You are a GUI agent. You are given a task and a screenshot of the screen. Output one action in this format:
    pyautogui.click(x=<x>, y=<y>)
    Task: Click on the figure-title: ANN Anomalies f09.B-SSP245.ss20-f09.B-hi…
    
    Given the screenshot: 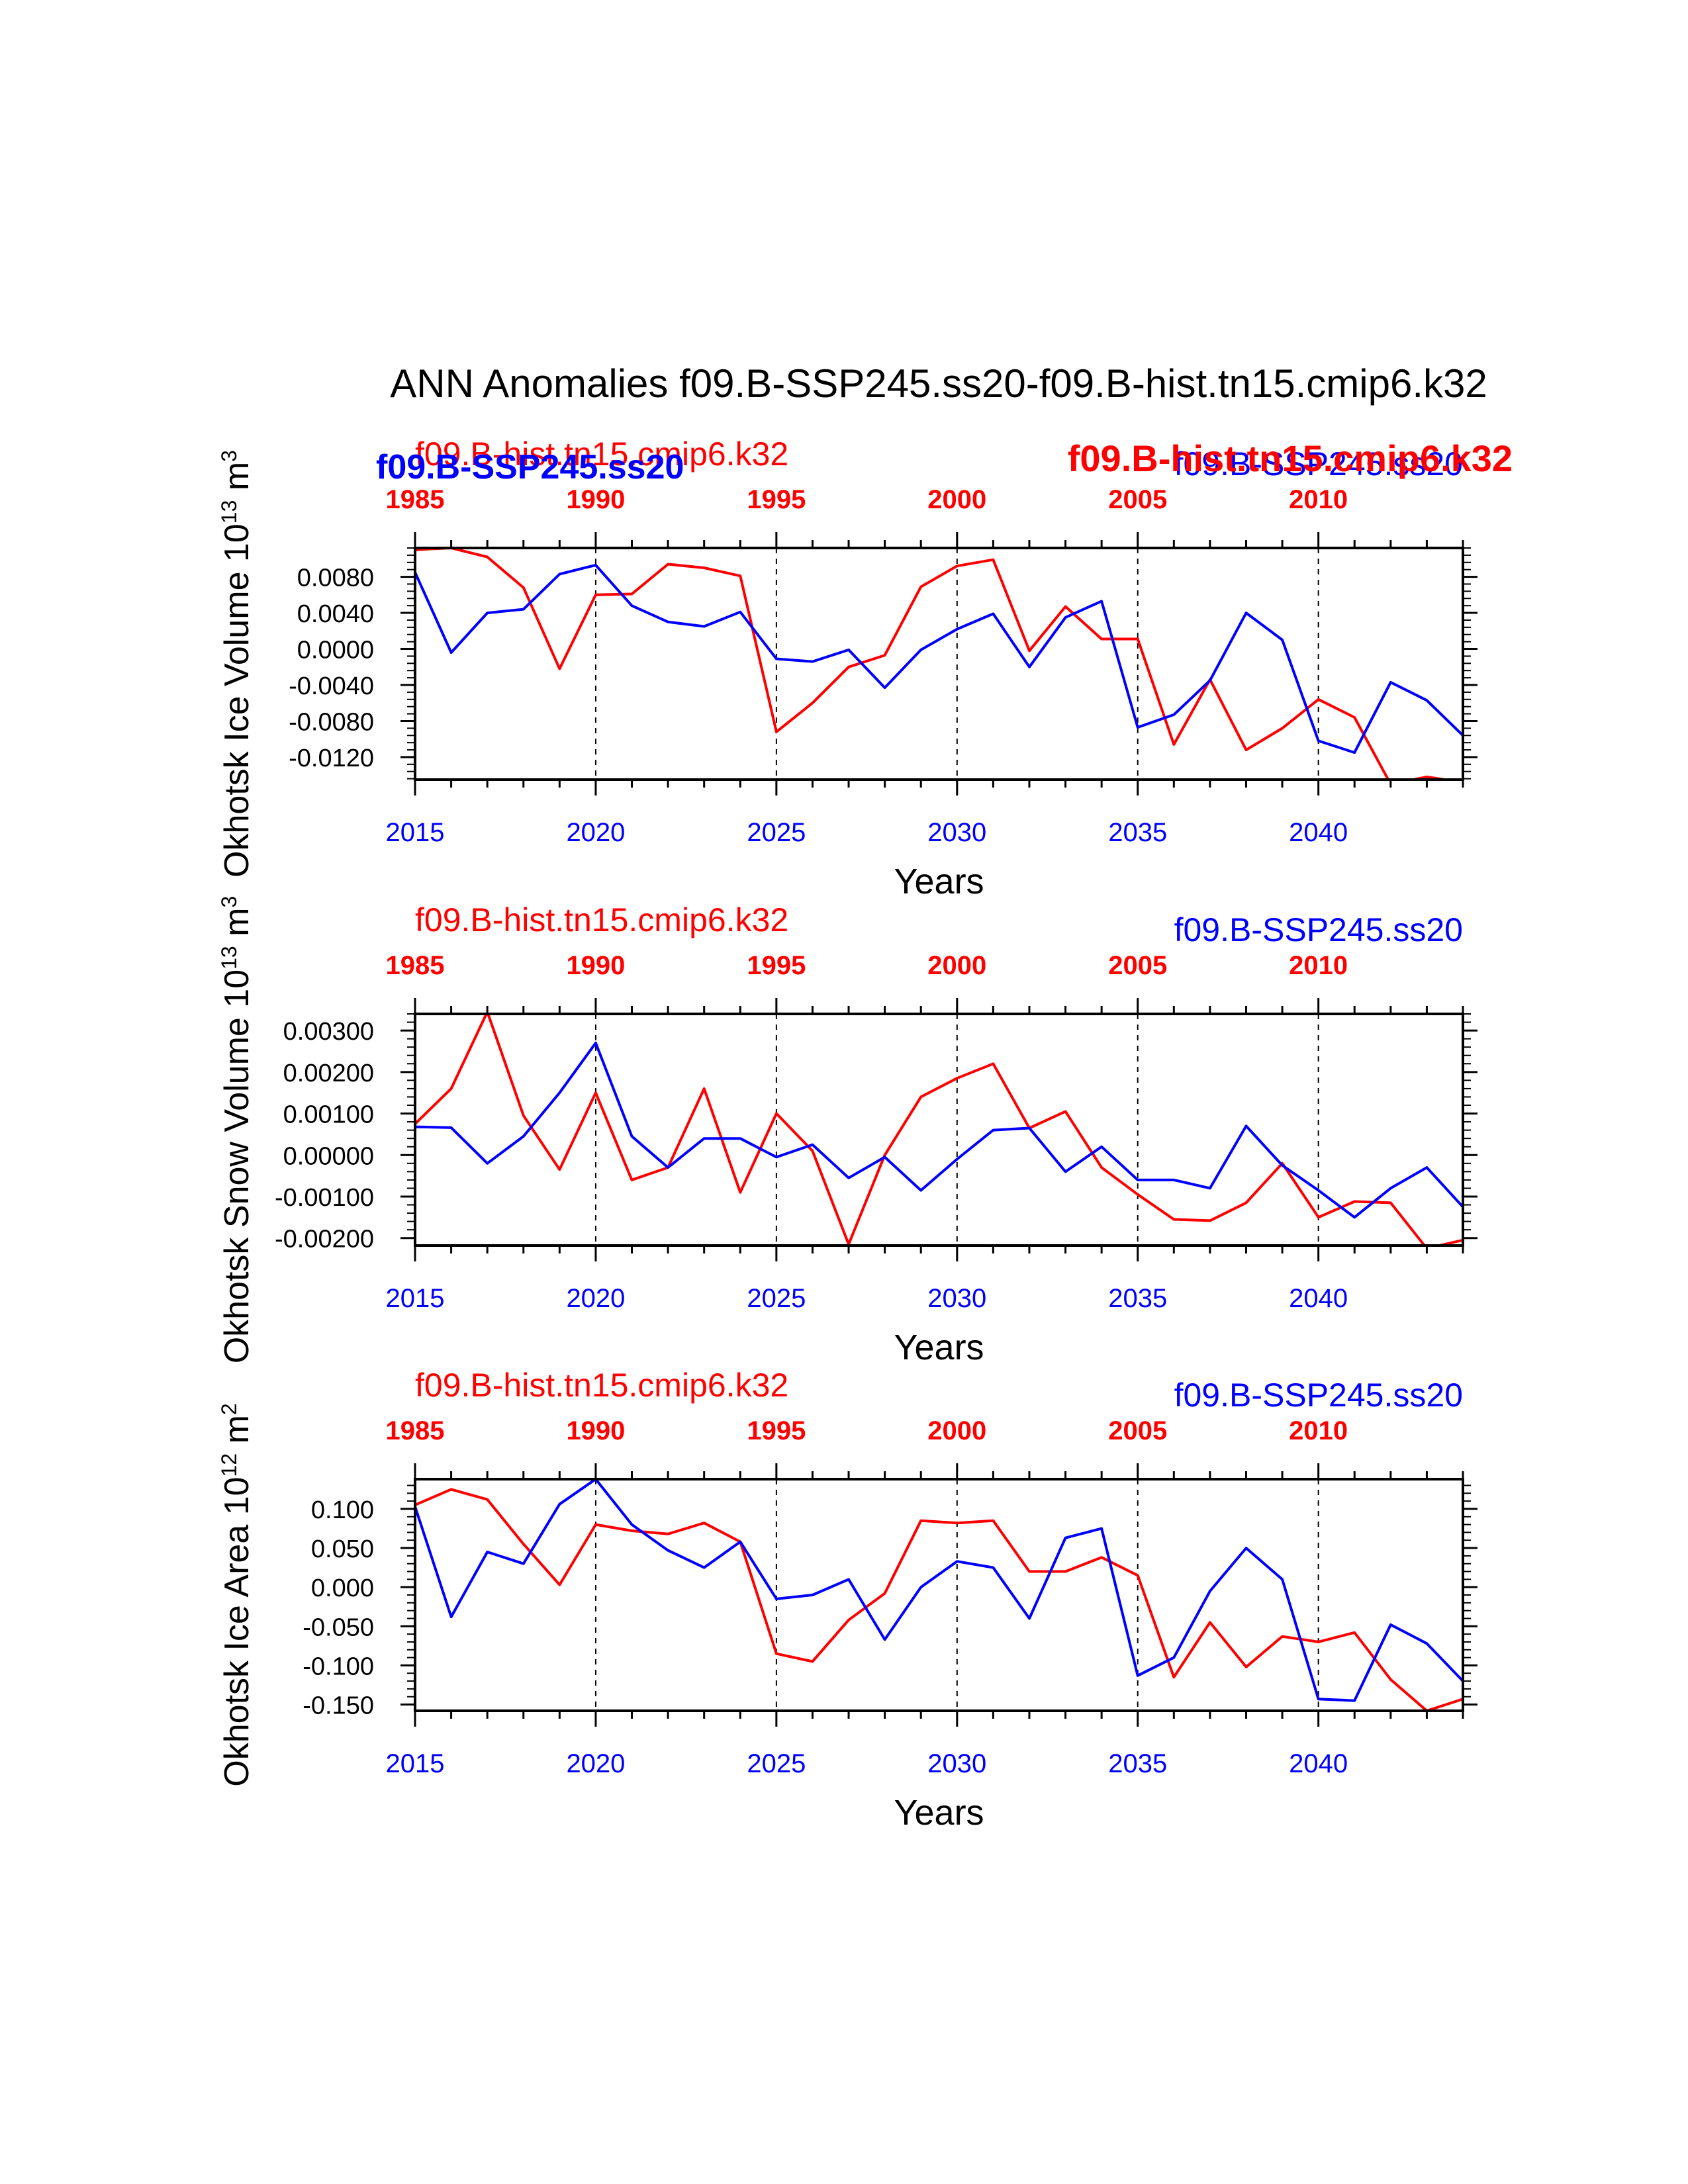 What is the action you would take?
    pyautogui.click(x=938, y=383)
    